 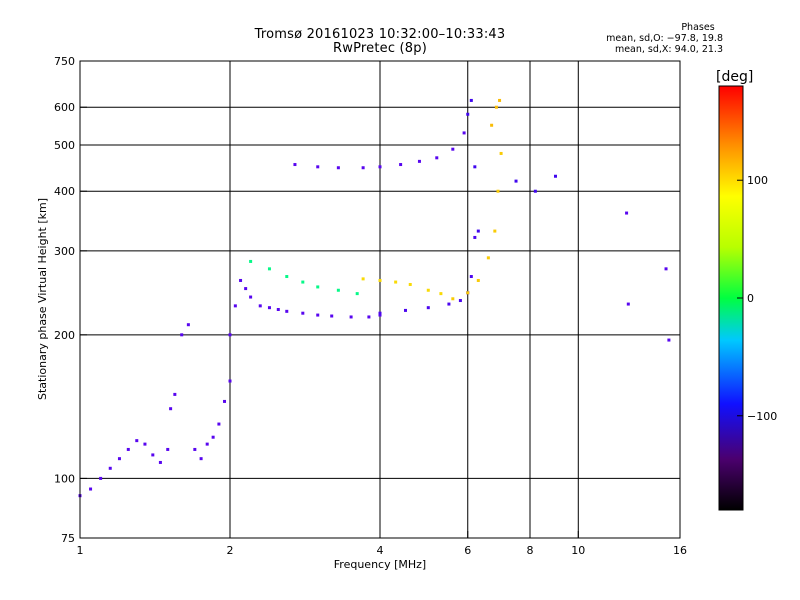 What do you see at coordinates (698, 27) in the screenshot?
I see `phase-stats-heading: Phases` at bounding box center [698, 27].